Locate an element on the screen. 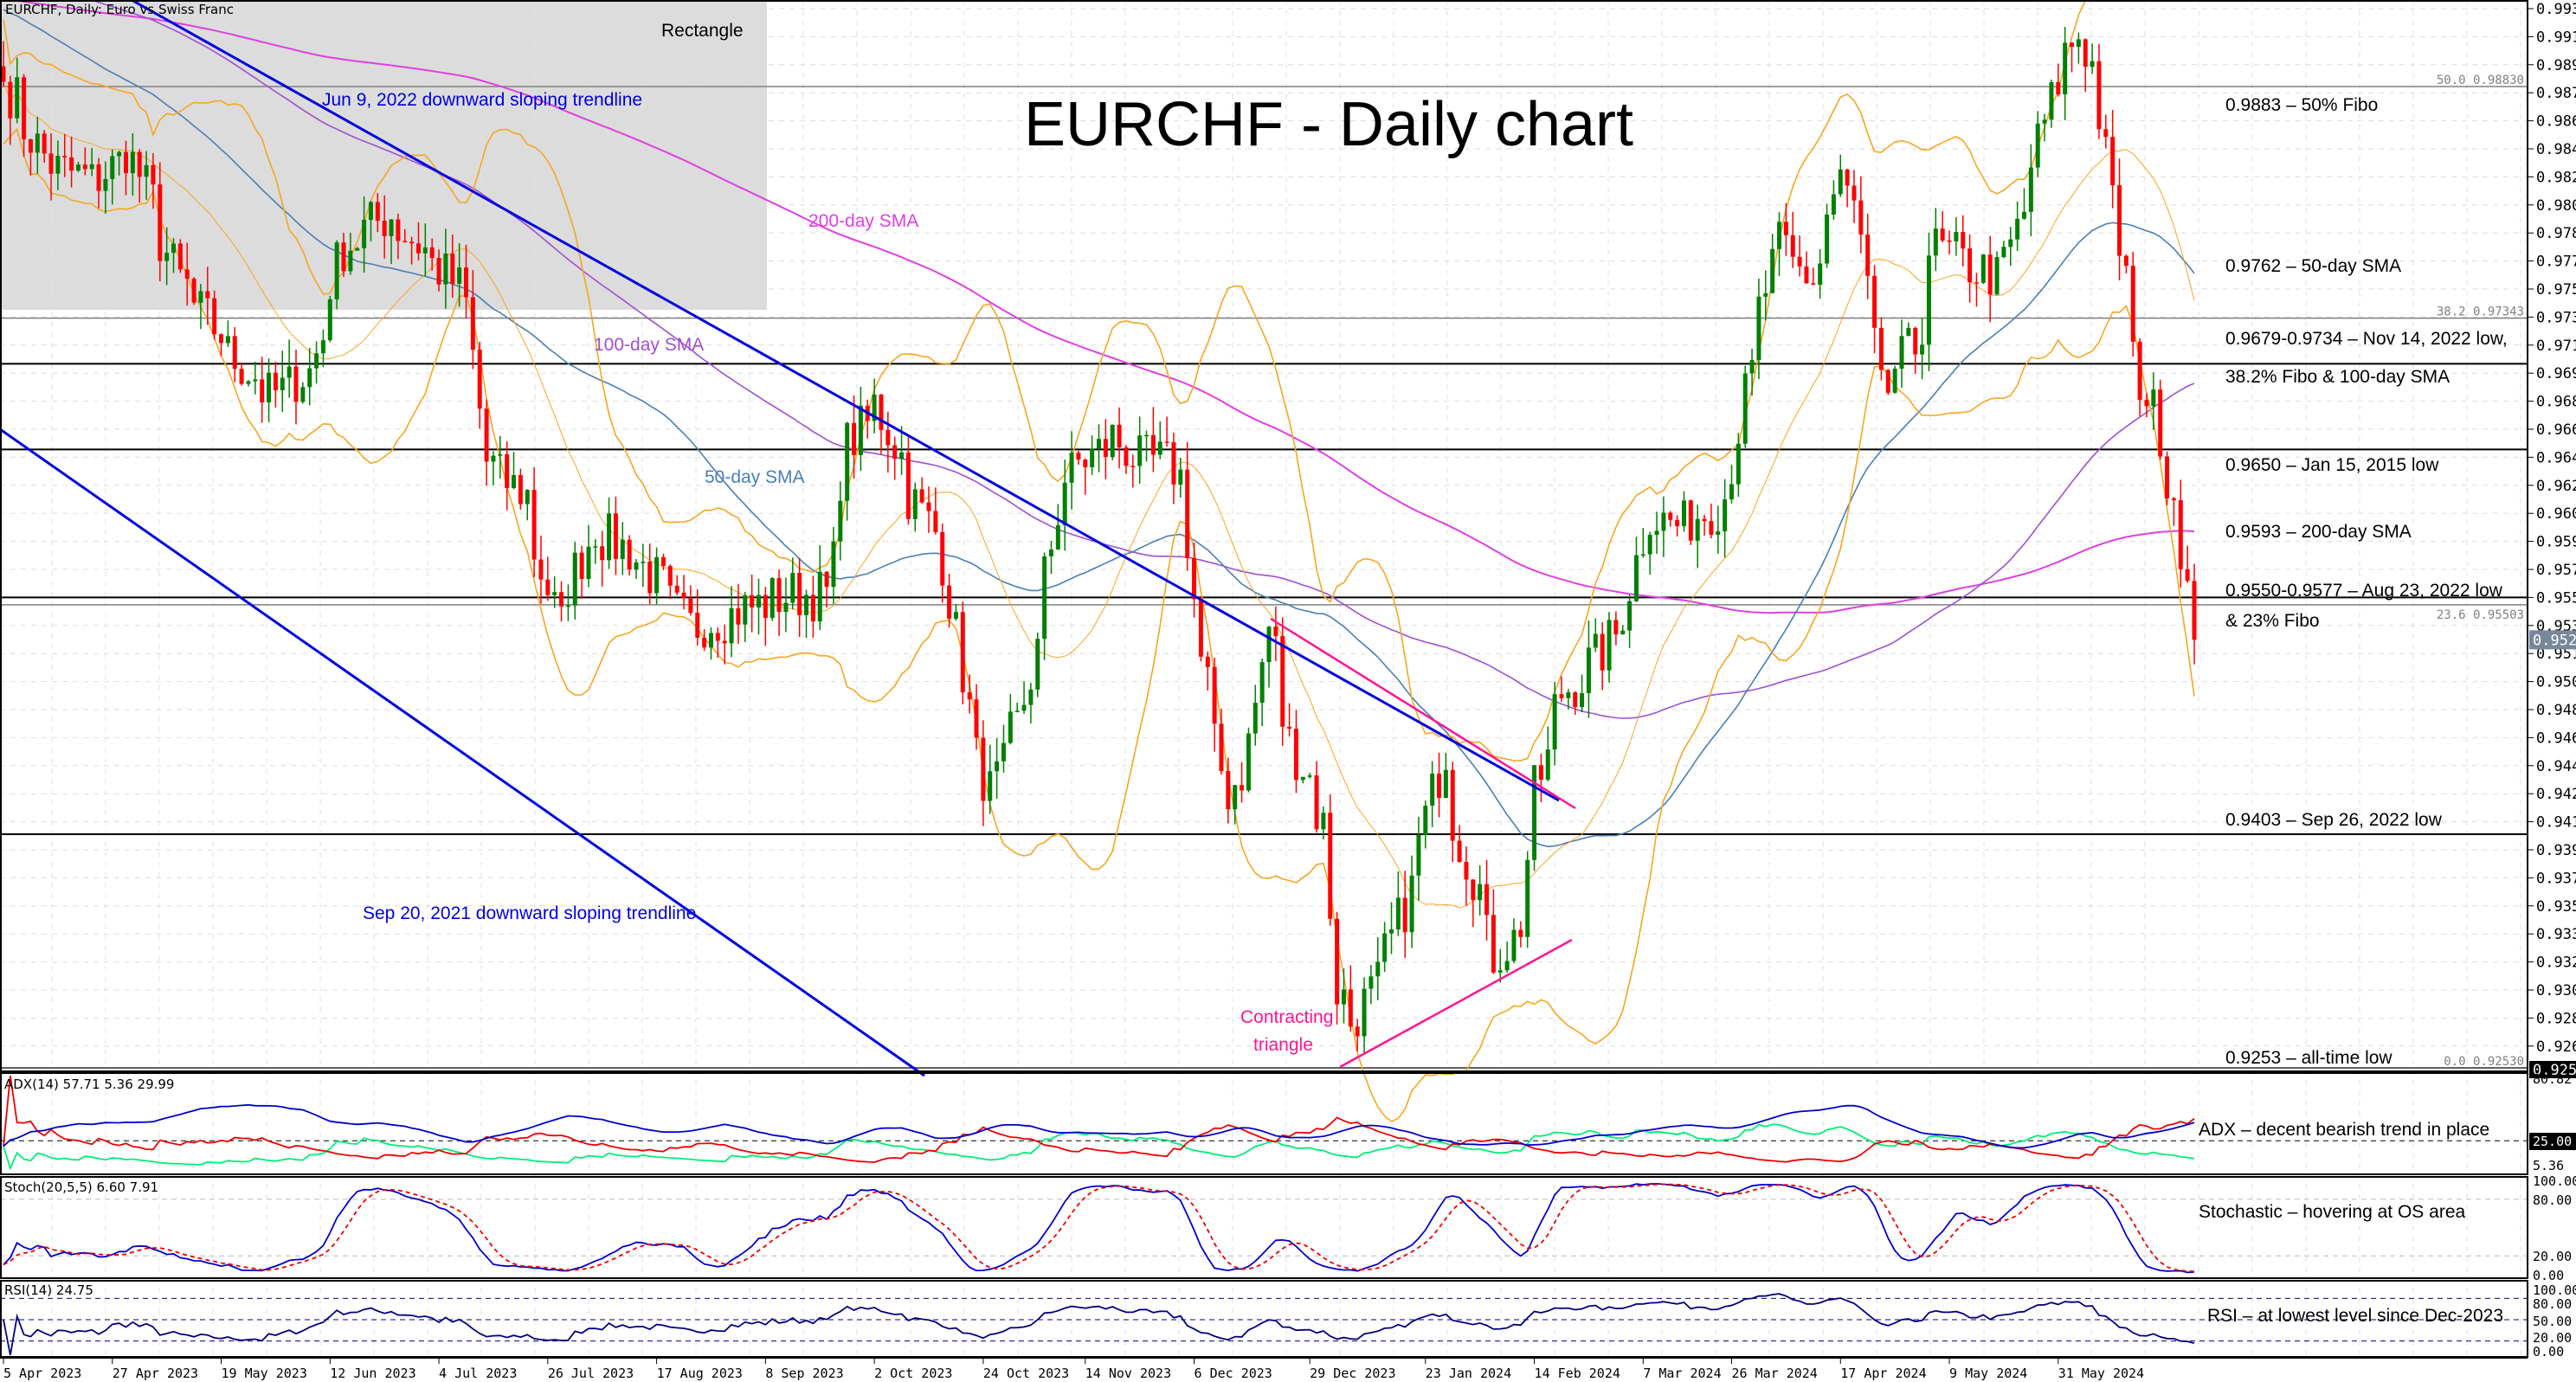 The height and width of the screenshot is (1382, 2576). stoch-axis-label: 0.00 is located at coordinates (2548, 1275).